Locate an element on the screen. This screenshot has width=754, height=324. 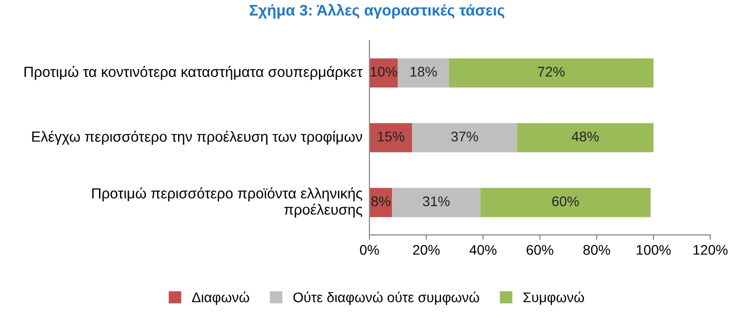
x-tick-label: 40% is located at coordinates (482, 249).